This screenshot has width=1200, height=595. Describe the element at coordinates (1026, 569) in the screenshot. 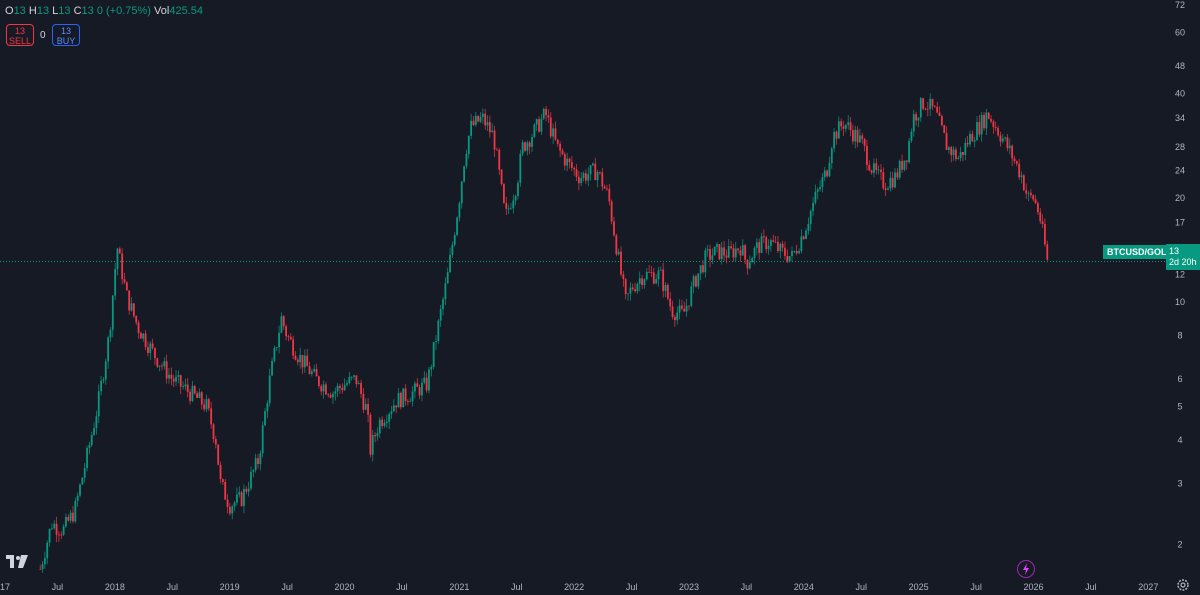

I see `lightning-bolt-icon` at that location.